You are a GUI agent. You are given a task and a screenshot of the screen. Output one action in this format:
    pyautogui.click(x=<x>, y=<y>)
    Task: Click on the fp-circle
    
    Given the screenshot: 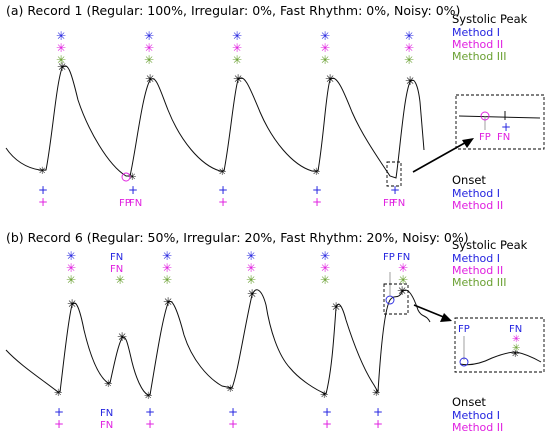 What is the action you would take?
    pyautogui.click(x=126, y=177)
    